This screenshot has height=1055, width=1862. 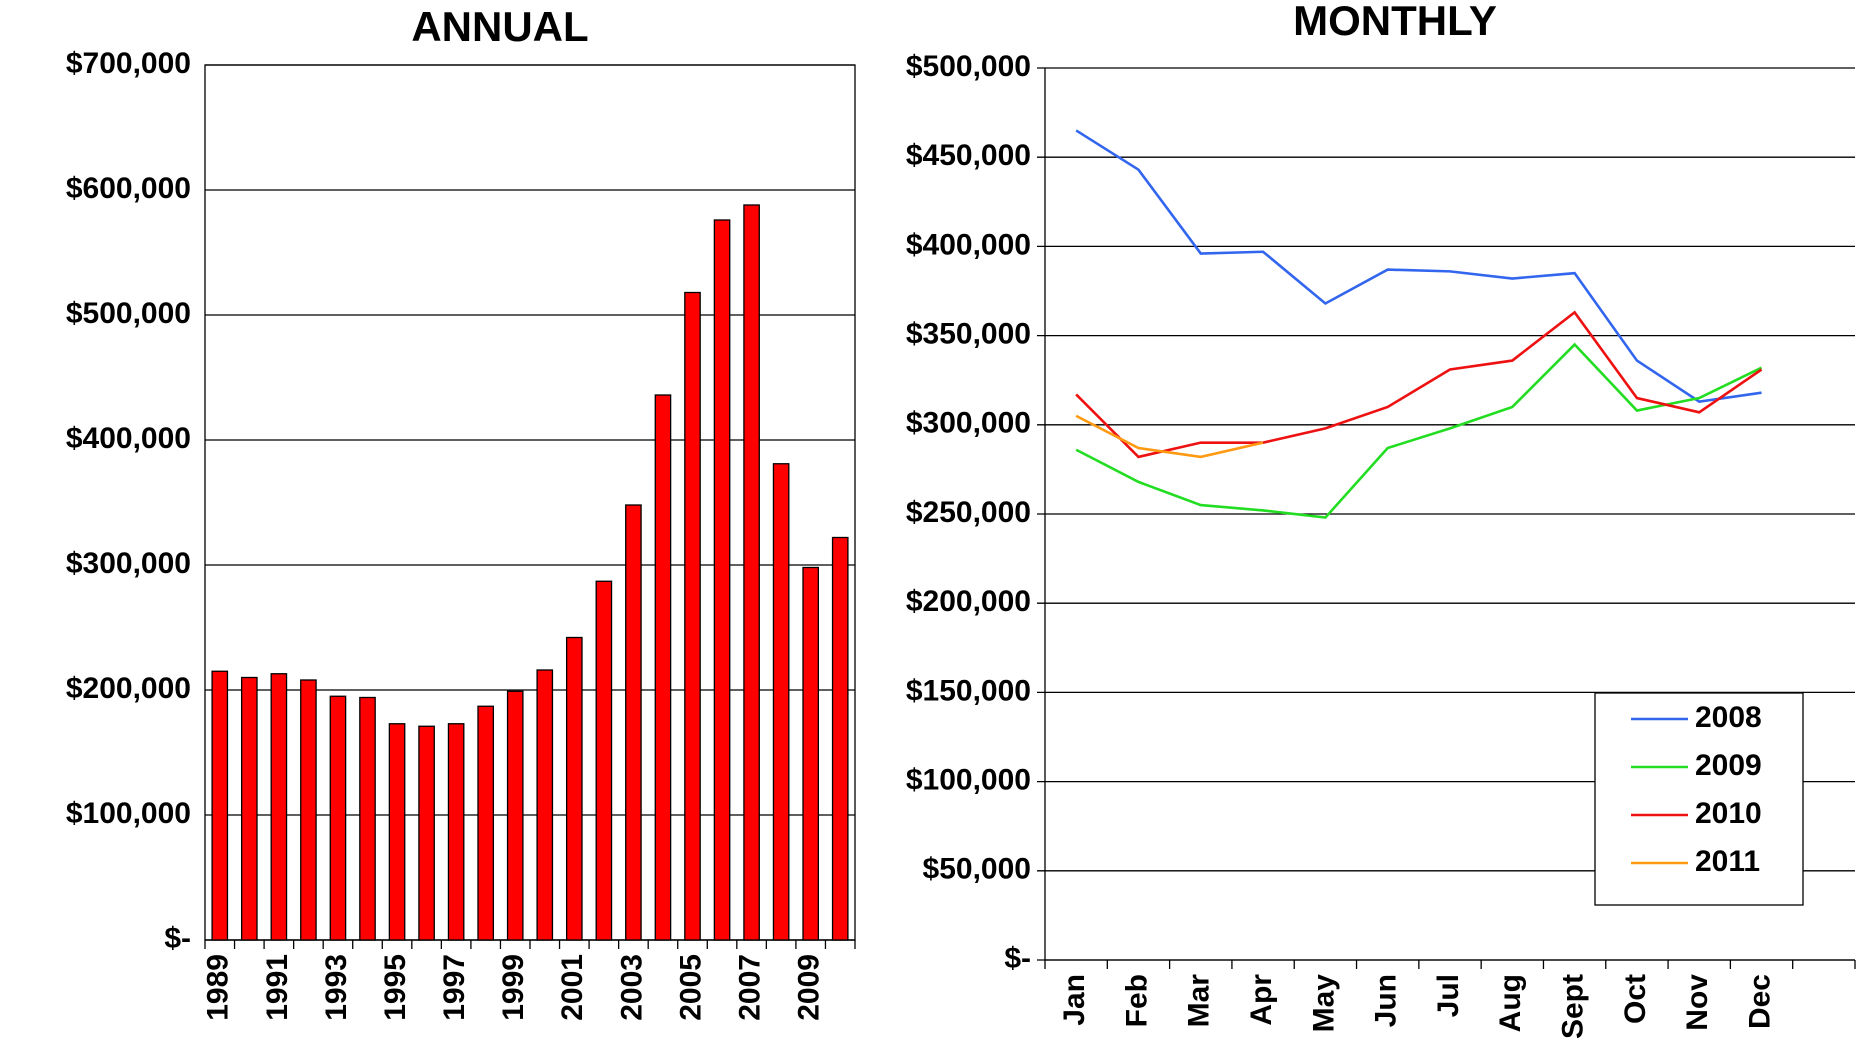 What do you see at coordinates (968, 334) in the screenshot?
I see `y-tick-label: $350,000` at bounding box center [968, 334].